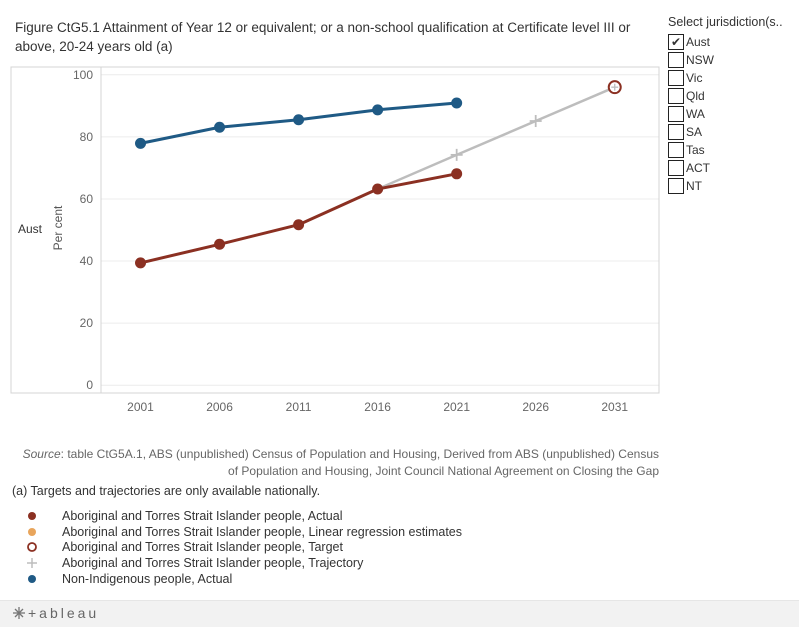 The height and width of the screenshot is (627, 799). What do you see at coordinates (694, 132) in the screenshot?
I see `filter-item-label: SA` at bounding box center [694, 132].